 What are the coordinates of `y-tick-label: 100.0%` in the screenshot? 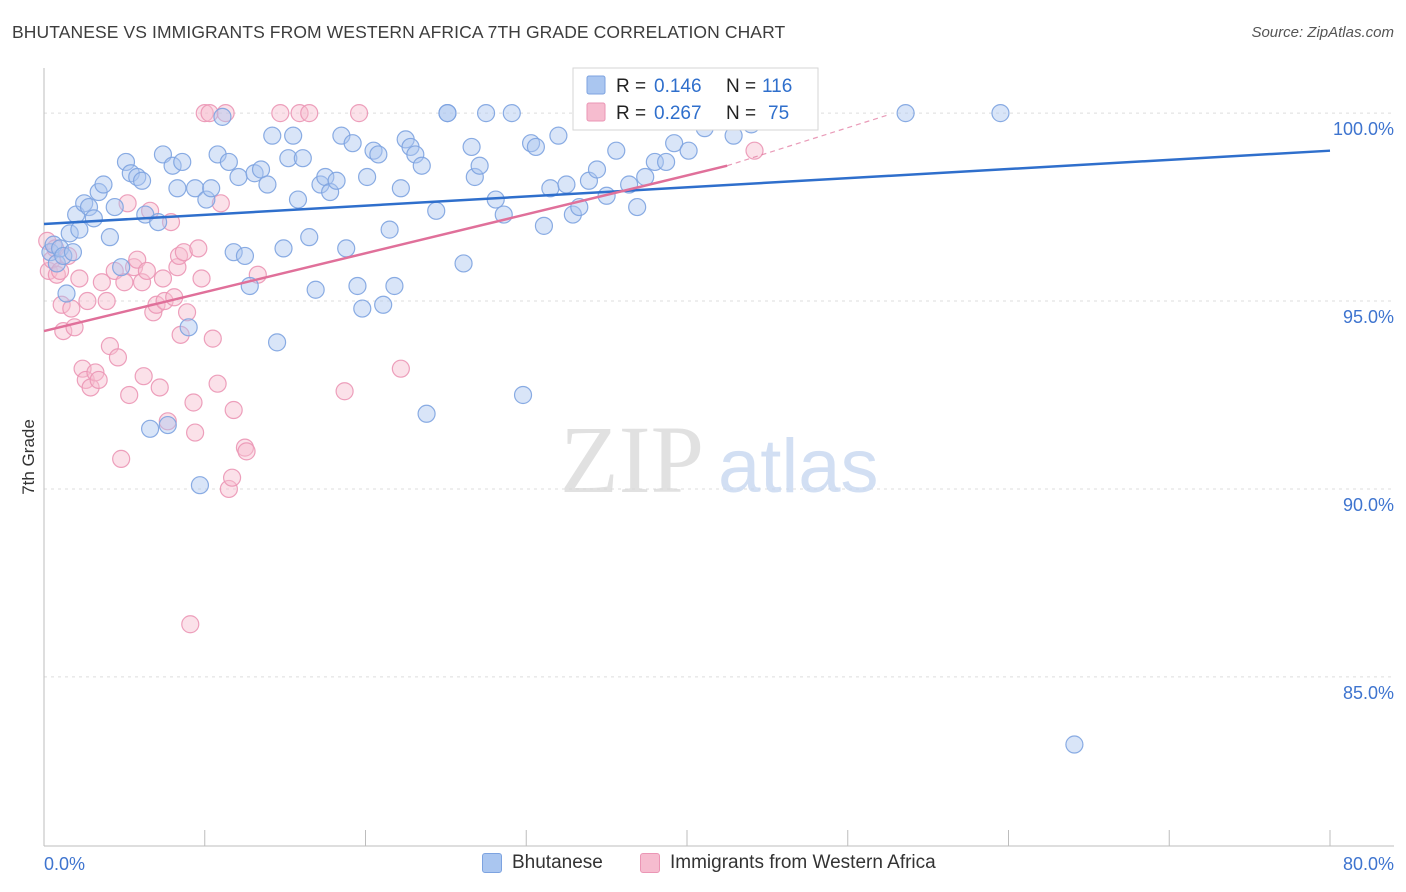 It's located at (1363, 129).